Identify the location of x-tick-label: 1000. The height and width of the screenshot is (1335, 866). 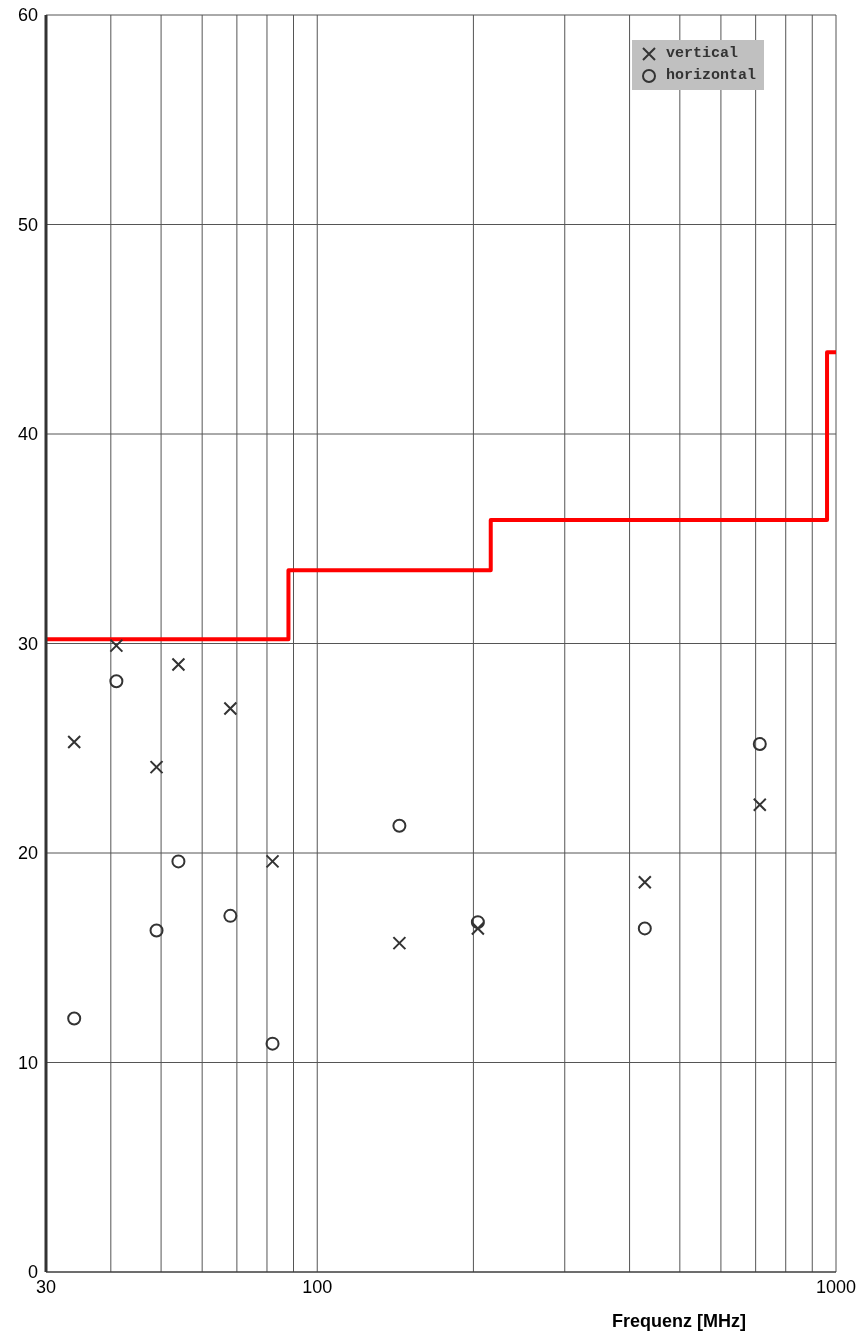
(836, 1286).